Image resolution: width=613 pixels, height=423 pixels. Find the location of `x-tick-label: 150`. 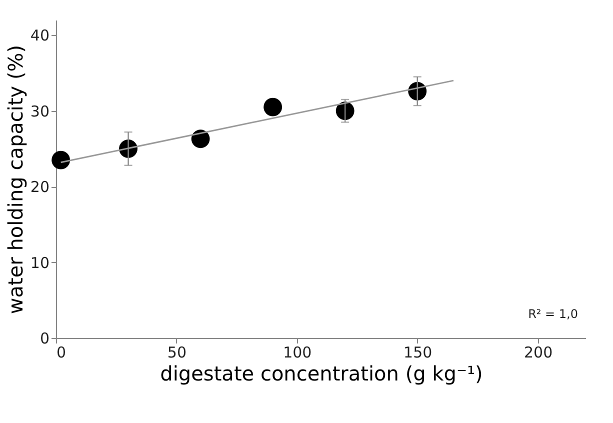

x-tick-label: 150 is located at coordinates (418, 353).